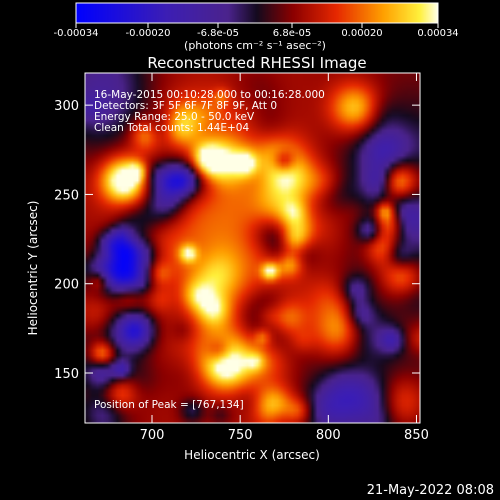 Image resolution: width=500 pixels, height=500 pixels. What do you see at coordinates (430, 490) in the screenshot?
I see `footer-timestamp: 21-May-2022 08:08` at bounding box center [430, 490].